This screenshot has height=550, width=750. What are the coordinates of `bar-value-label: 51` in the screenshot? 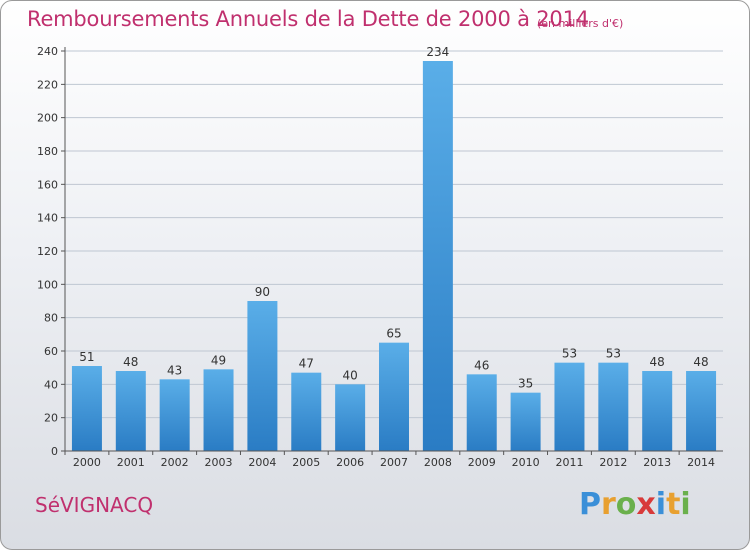 It's located at (86, 357).